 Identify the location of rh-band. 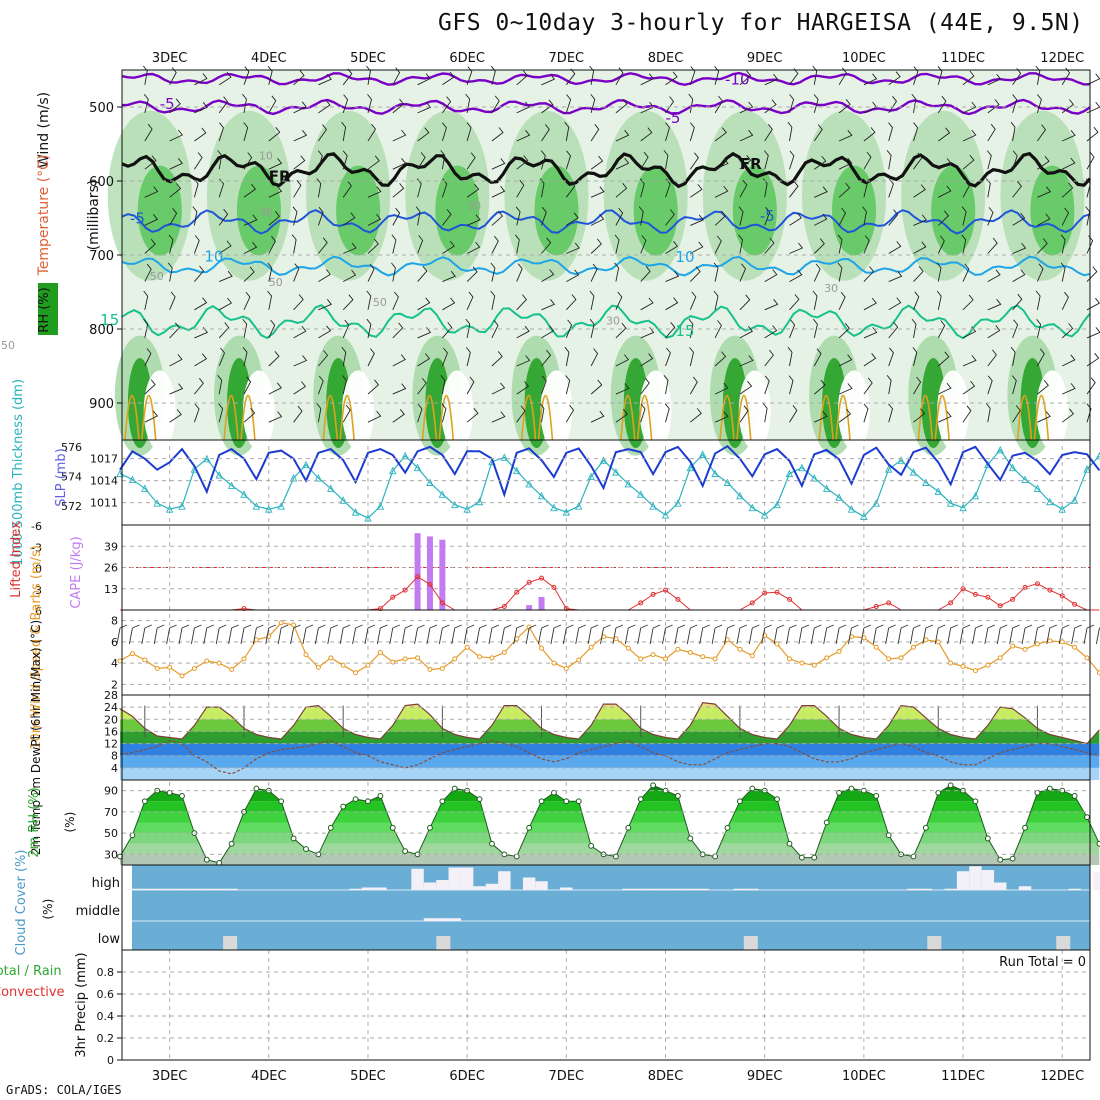
(610, 838).